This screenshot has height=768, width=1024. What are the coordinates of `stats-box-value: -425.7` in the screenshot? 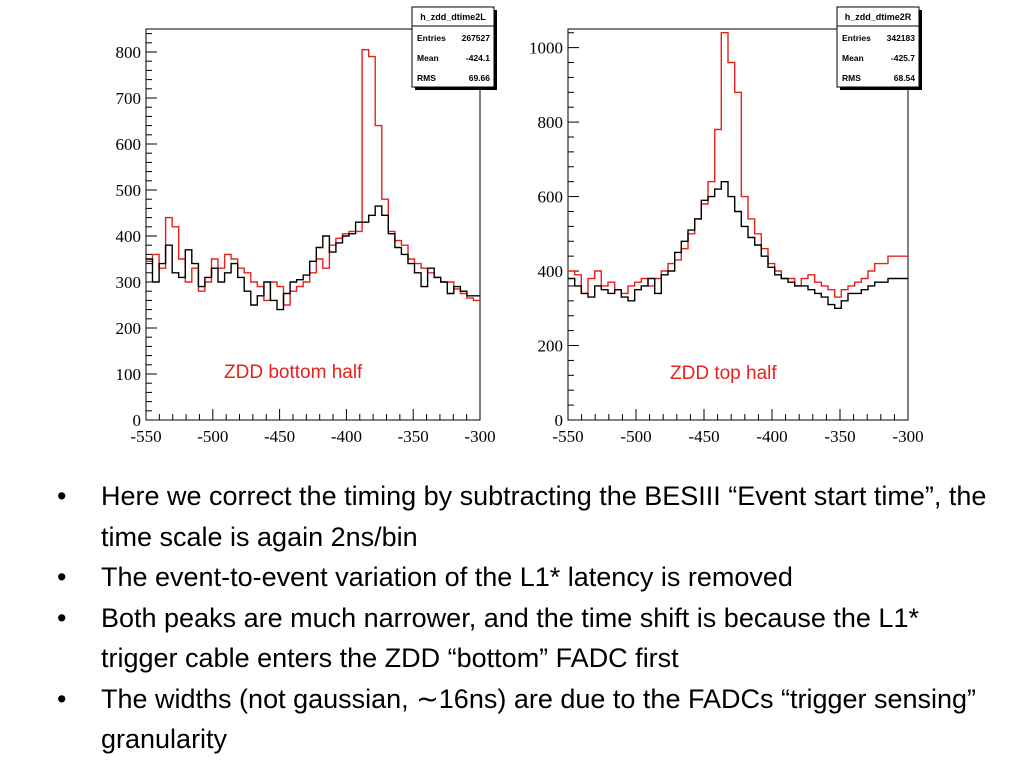 It's located at (903, 58).